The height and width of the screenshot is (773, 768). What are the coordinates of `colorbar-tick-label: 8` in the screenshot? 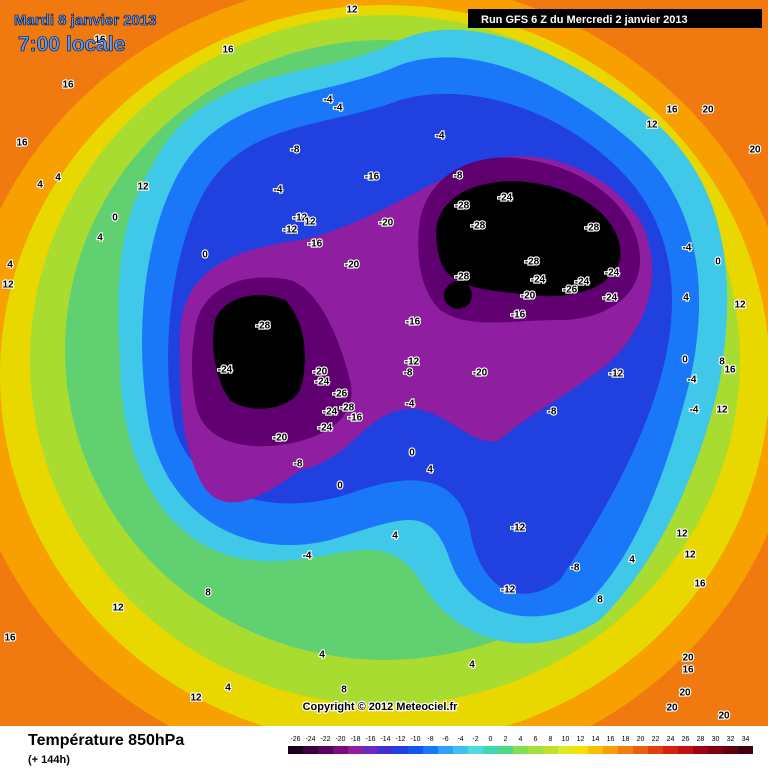 It's located at (551, 739).